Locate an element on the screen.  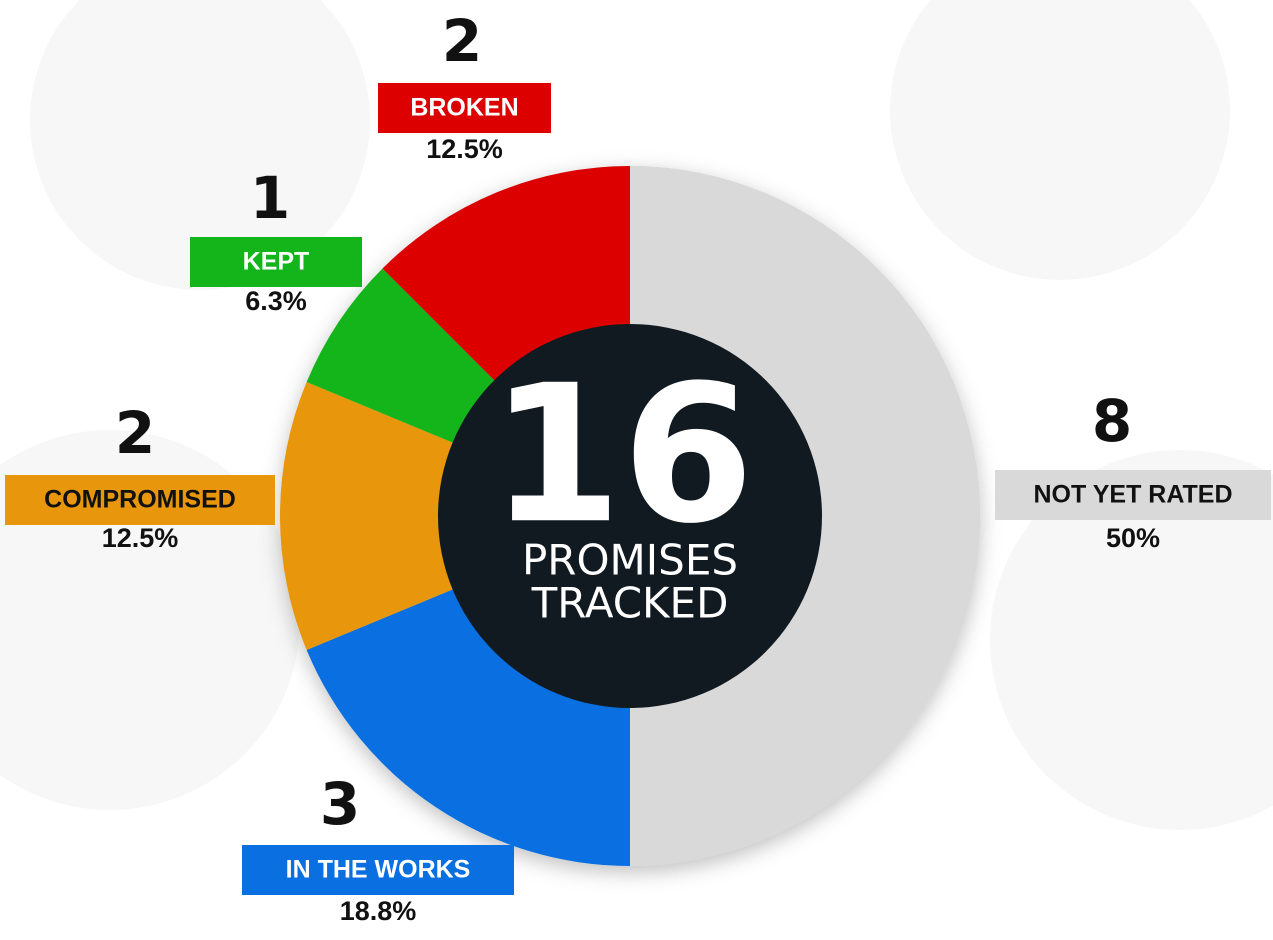
slice-count: 8 is located at coordinates (1112, 421).